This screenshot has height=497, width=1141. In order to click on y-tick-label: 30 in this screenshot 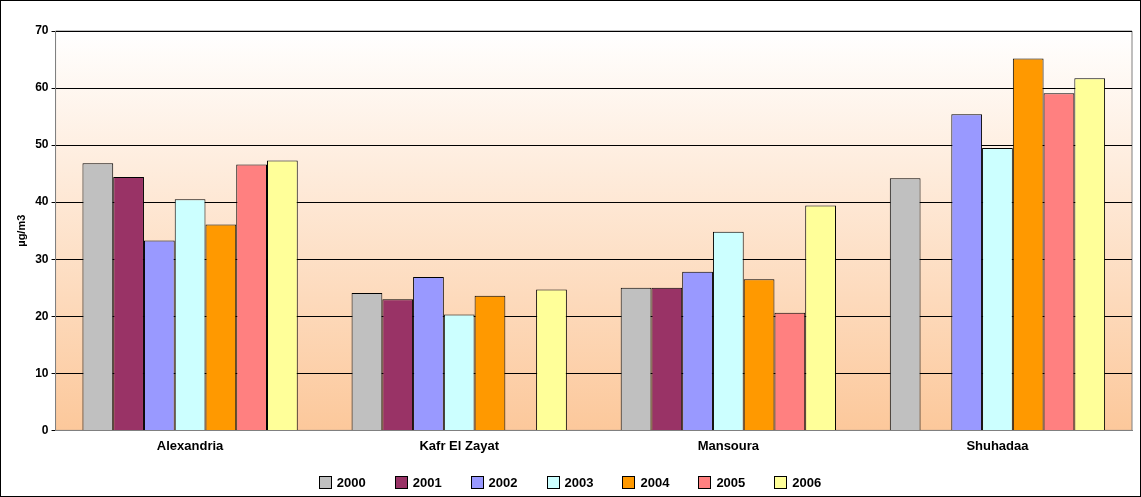, I will do `click(42, 258)`.